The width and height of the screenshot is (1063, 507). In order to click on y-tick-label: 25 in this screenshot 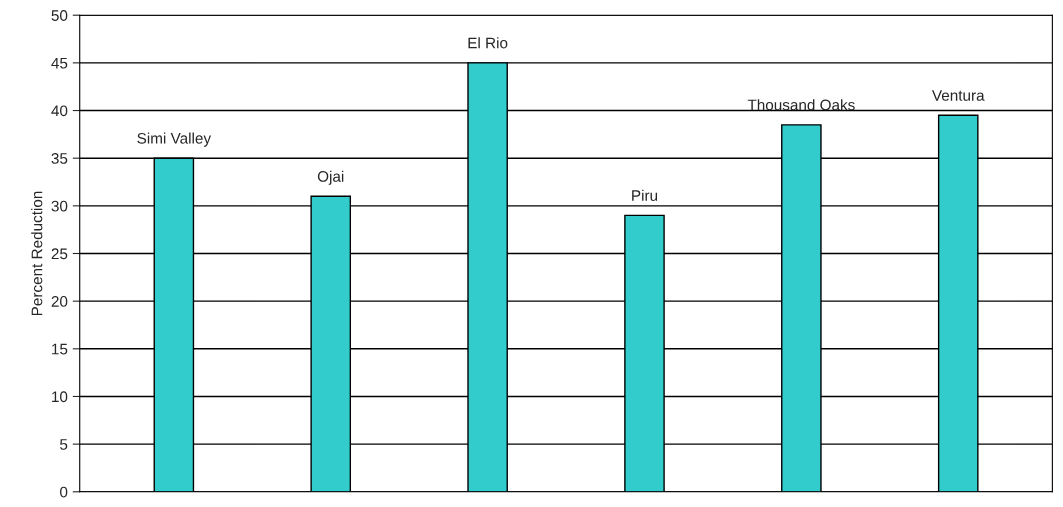, I will do `click(59, 254)`.